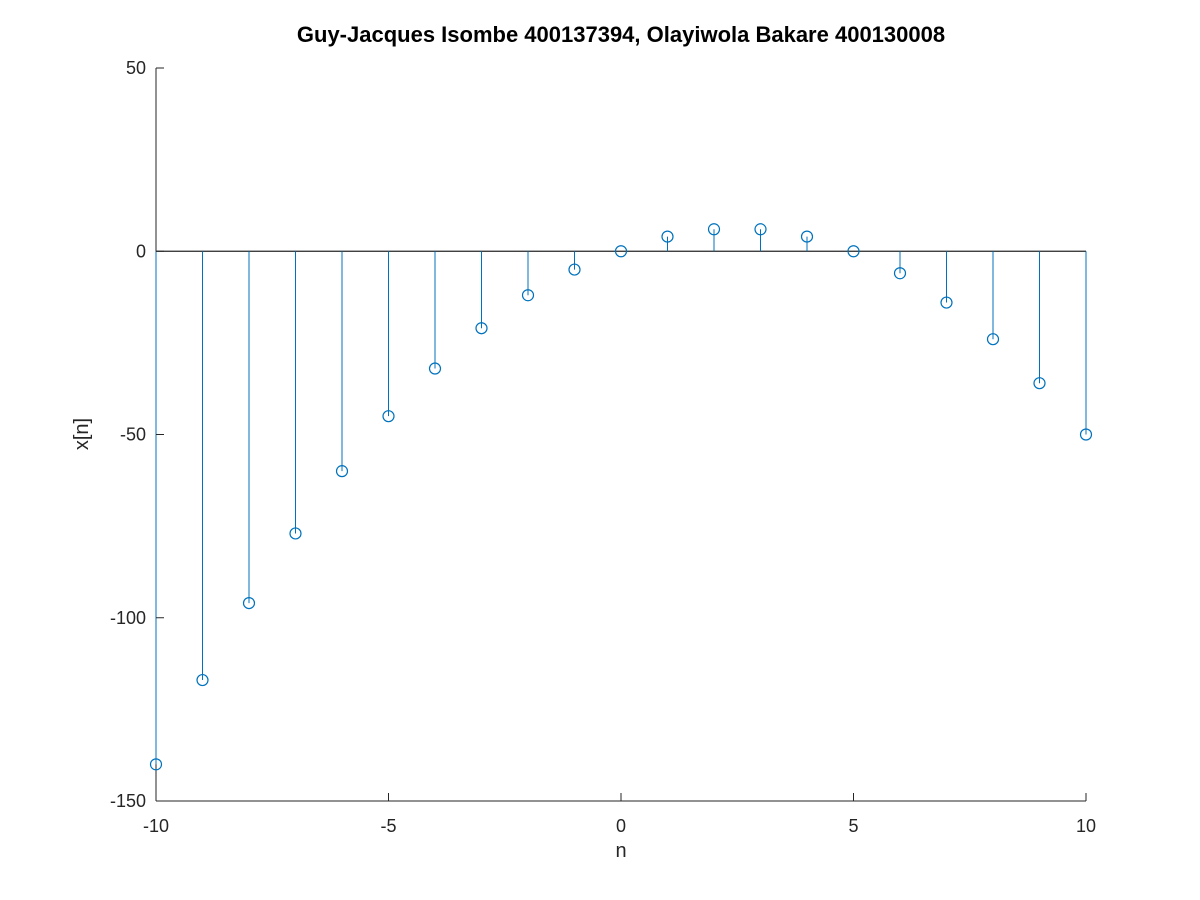 The image size is (1200, 900). What do you see at coordinates (133, 435) in the screenshot?
I see `y-tick-label: -50` at bounding box center [133, 435].